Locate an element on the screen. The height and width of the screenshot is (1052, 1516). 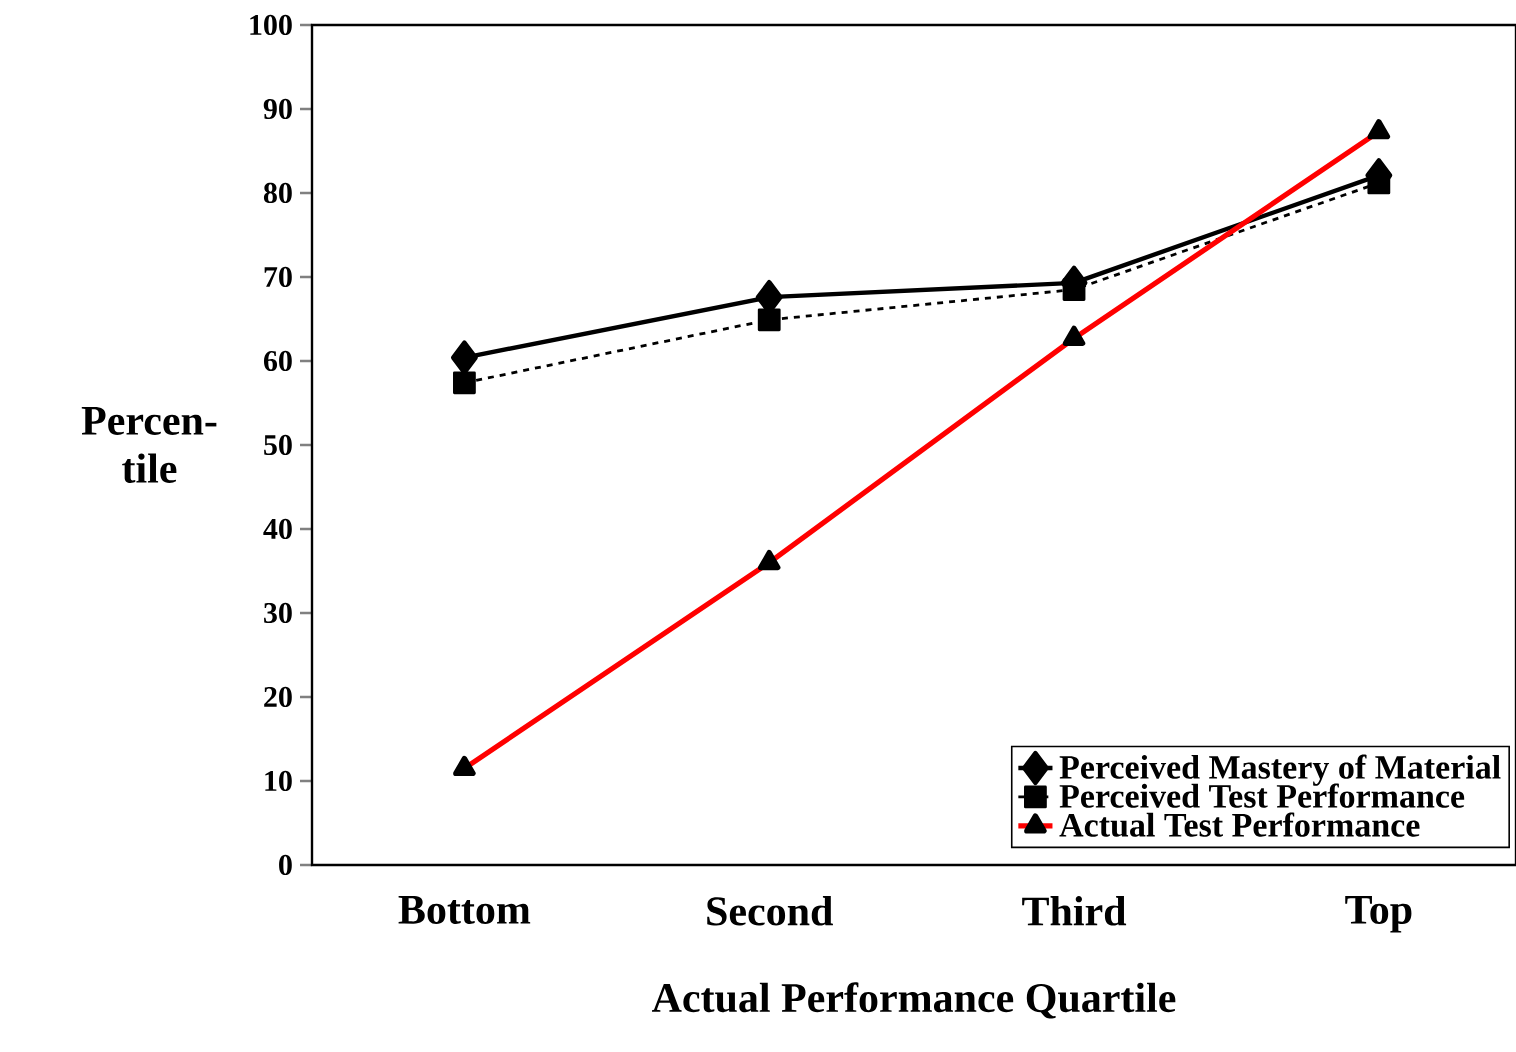
y-tick-label: 70 is located at coordinates (278, 277).